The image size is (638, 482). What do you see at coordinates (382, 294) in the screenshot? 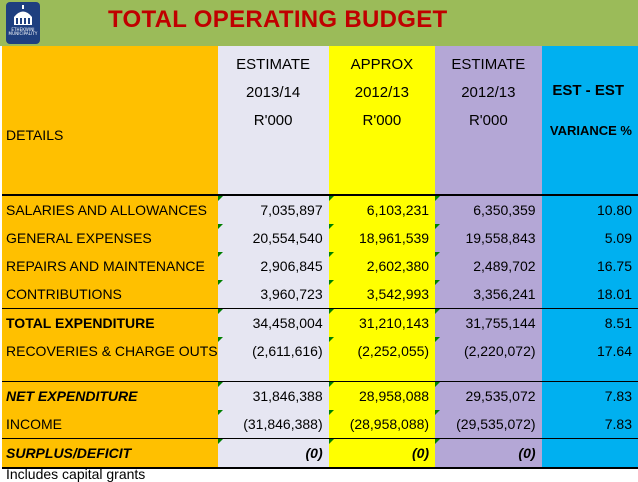
I see `approx-2012-13-cell: 3,542,993` at bounding box center [382, 294].